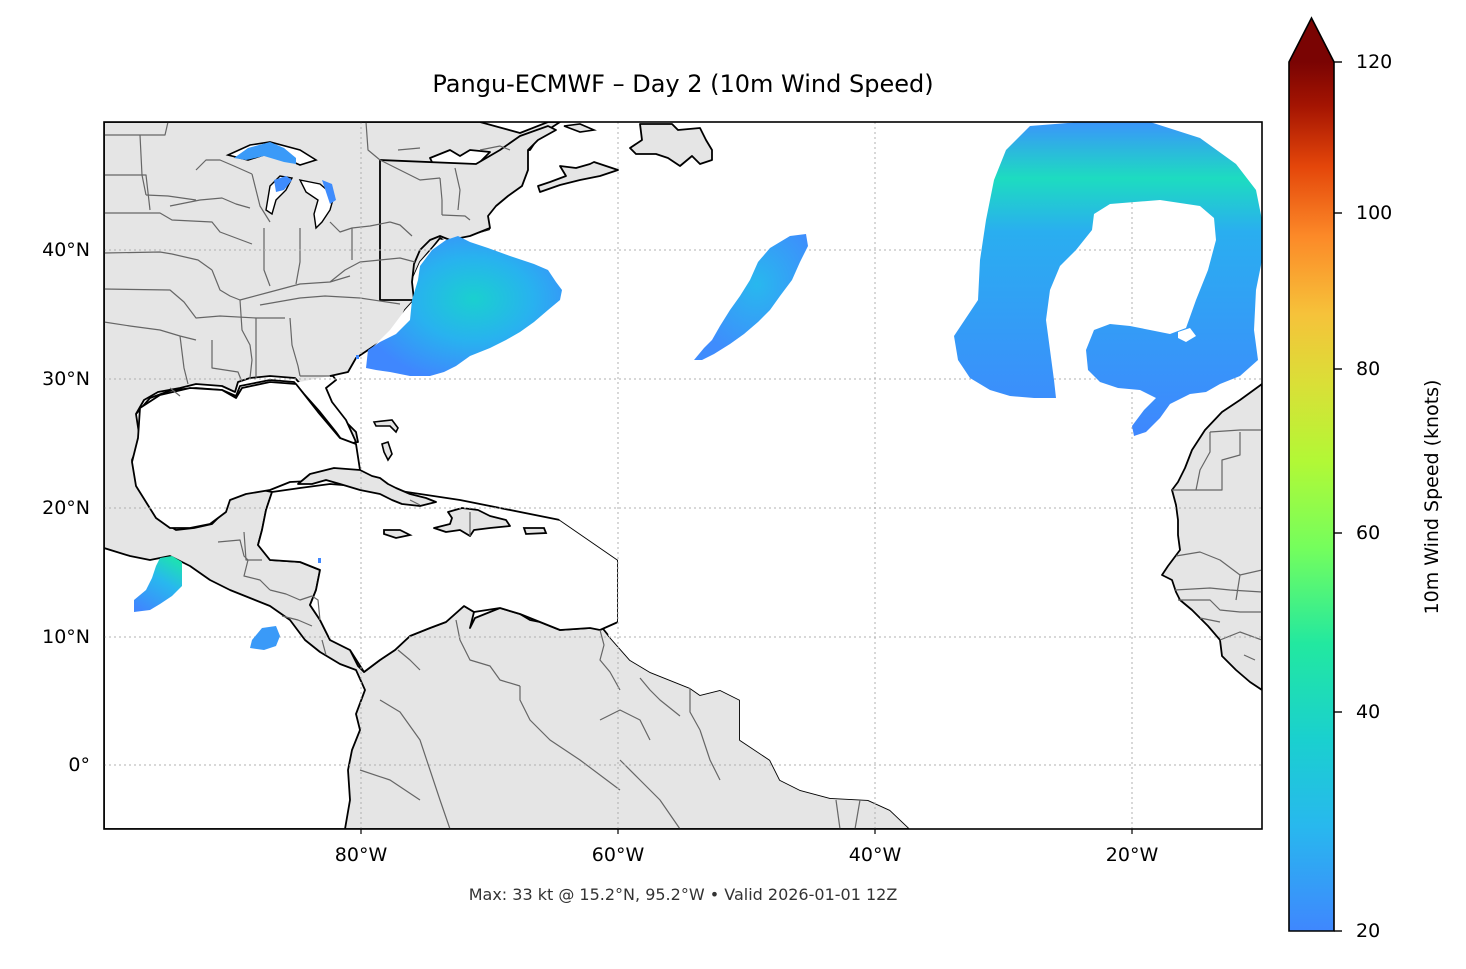 This screenshot has width=1466, height=969. Describe the element at coordinates (751, 297) in the screenshot. I see `wind-area-central-atlantic` at that location.